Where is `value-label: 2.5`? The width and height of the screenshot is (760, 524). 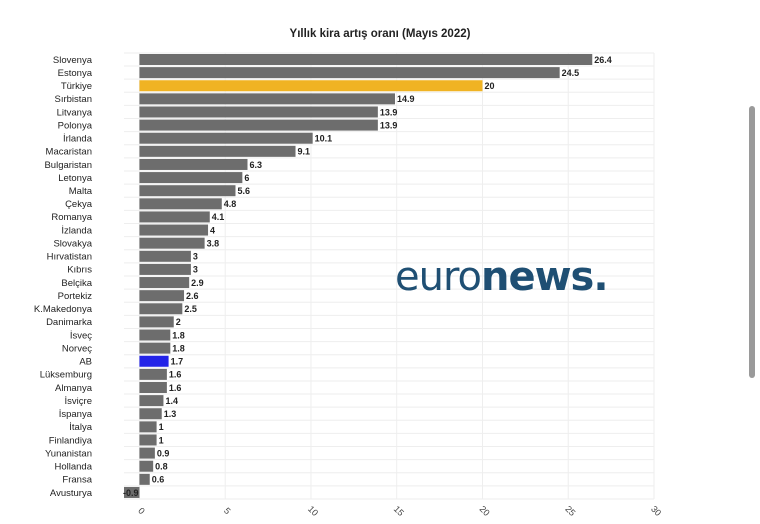 value-label: 2.5 is located at coordinates (190, 309).